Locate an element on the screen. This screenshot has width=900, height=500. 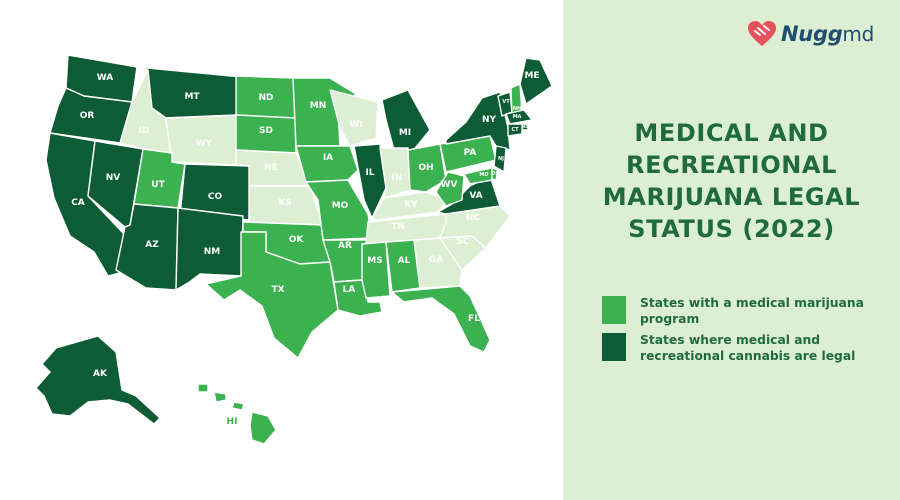
state-label-wa: WA is located at coordinates (105, 78).